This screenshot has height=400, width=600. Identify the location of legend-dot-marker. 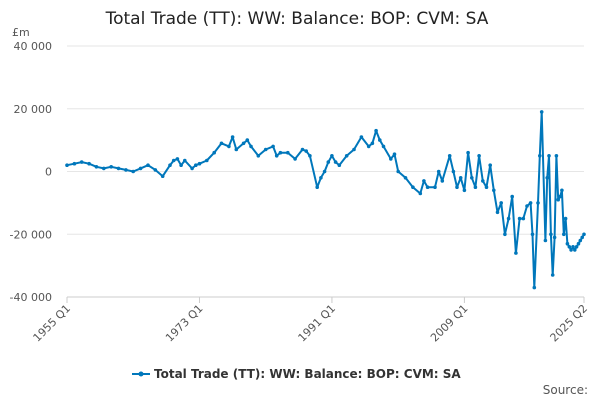
(141, 374).